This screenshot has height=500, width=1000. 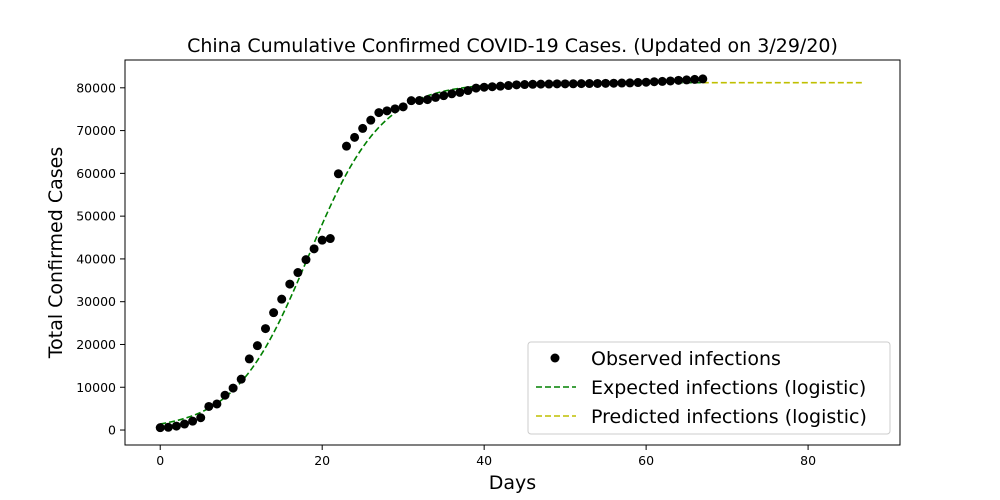 What do you see at coordinates (322, 460) in the screenshot?
I see `x-tick-label: 20` at bounding box center [322, 460].